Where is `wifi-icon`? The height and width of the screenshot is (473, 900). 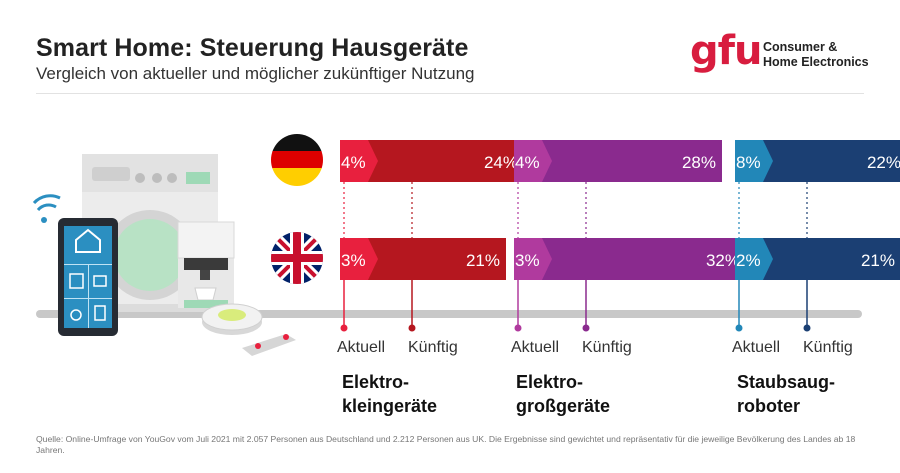 wifi-icon is located at coordinates (46, 208).